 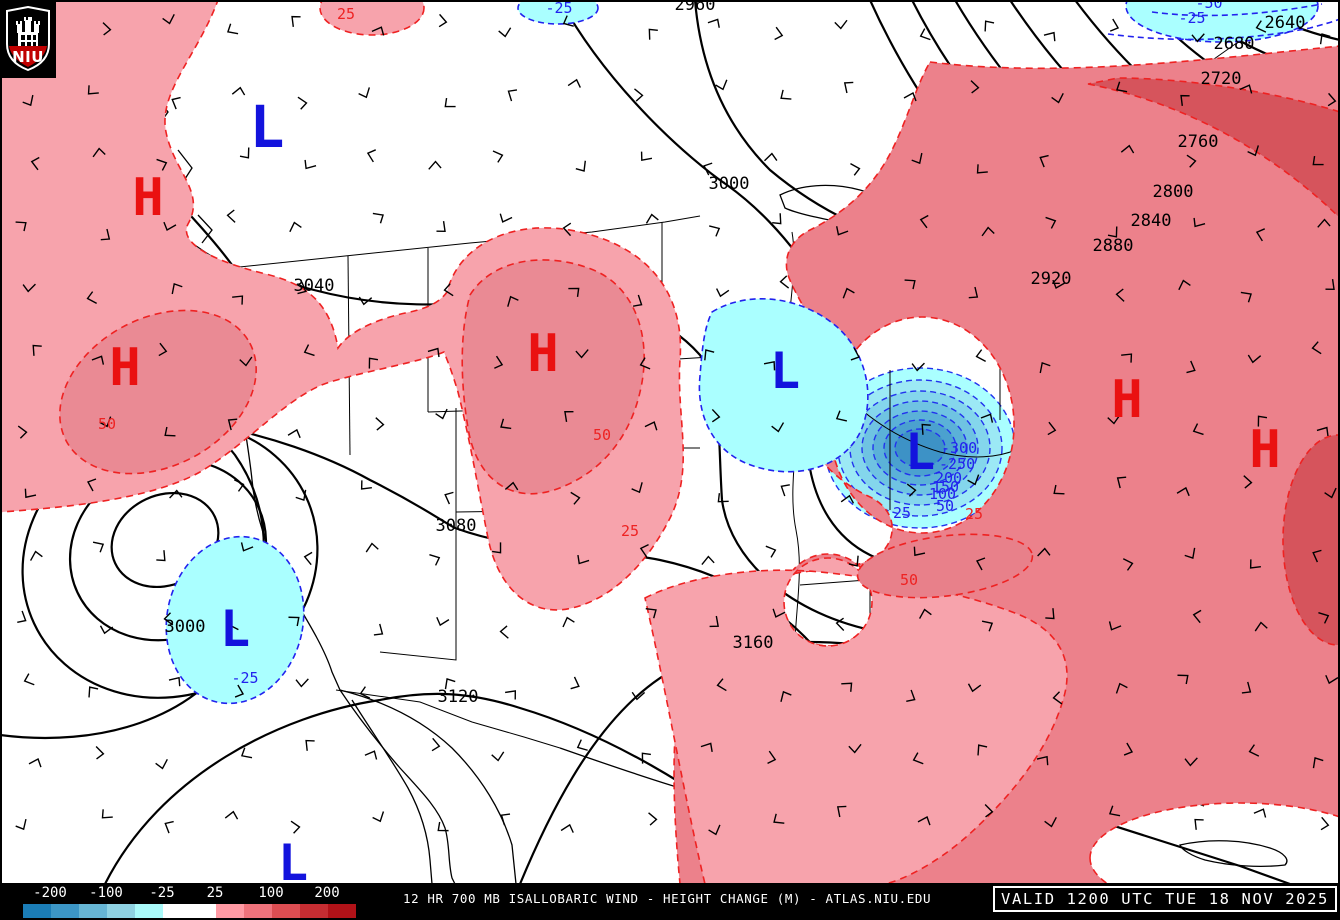 What do you see at coordinates (942, 494) in the screenshot?
I see `negative-change-label: 100` at bounding box center [942, 494].